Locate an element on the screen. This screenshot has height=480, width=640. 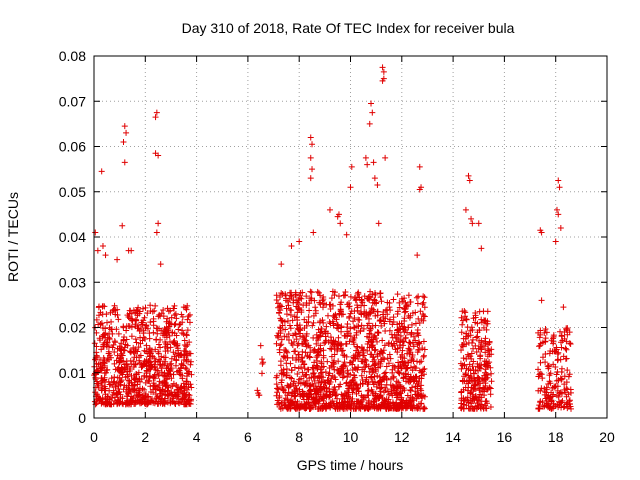
y-axis-label: ROTI / TECUs is located at coordinates (13, 237).